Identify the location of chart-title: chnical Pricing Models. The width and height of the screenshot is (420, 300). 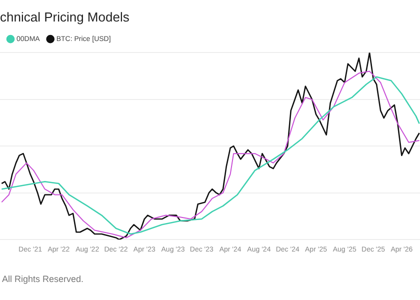
(65, 16).